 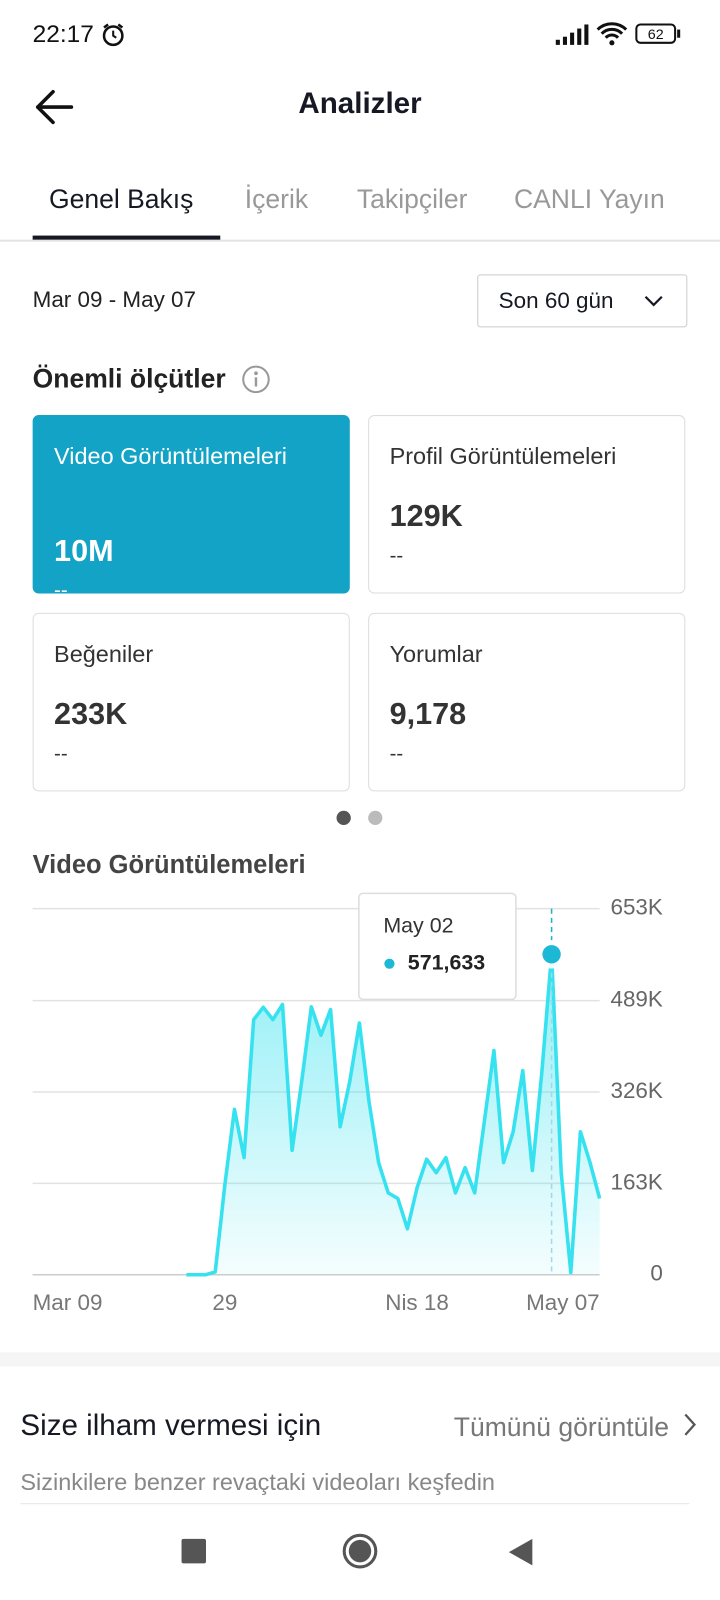 I want to click on status-time: 22:17, so click(x=63, y=34).